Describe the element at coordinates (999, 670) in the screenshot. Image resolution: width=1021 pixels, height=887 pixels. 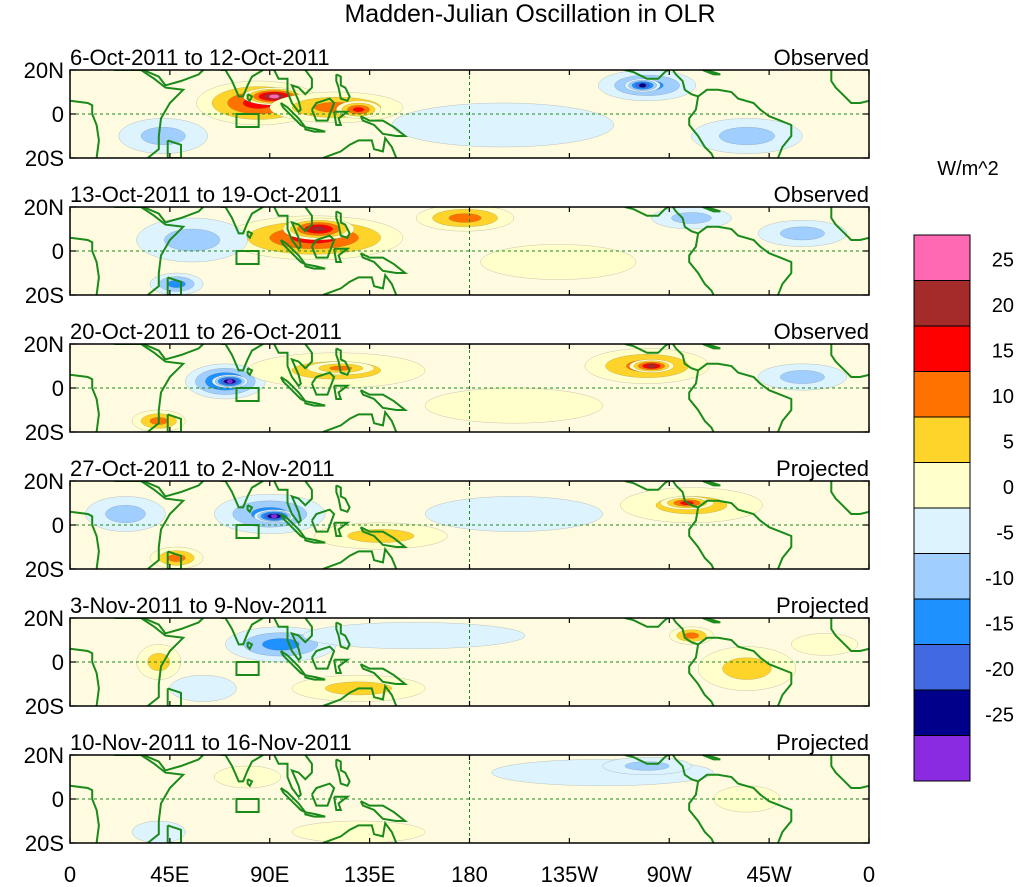
I see `colorbar-tick-label: -20` at that location.